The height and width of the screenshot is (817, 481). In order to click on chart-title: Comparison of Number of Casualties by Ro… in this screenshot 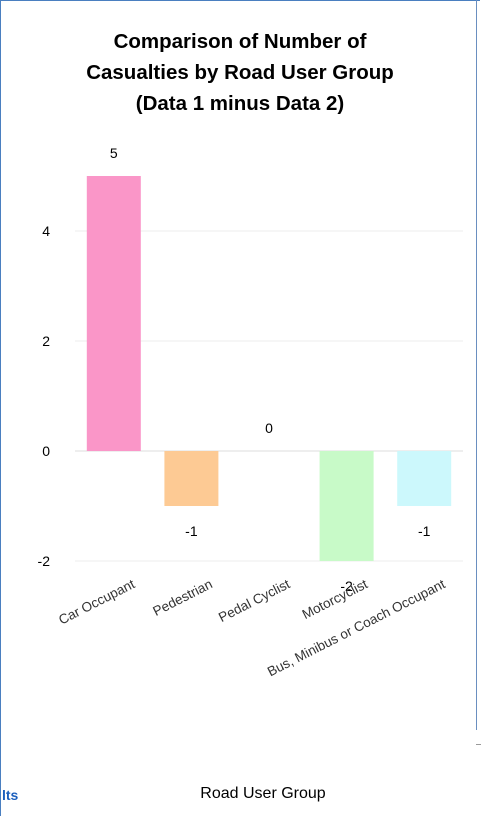, I will do `click(240, 72)`.